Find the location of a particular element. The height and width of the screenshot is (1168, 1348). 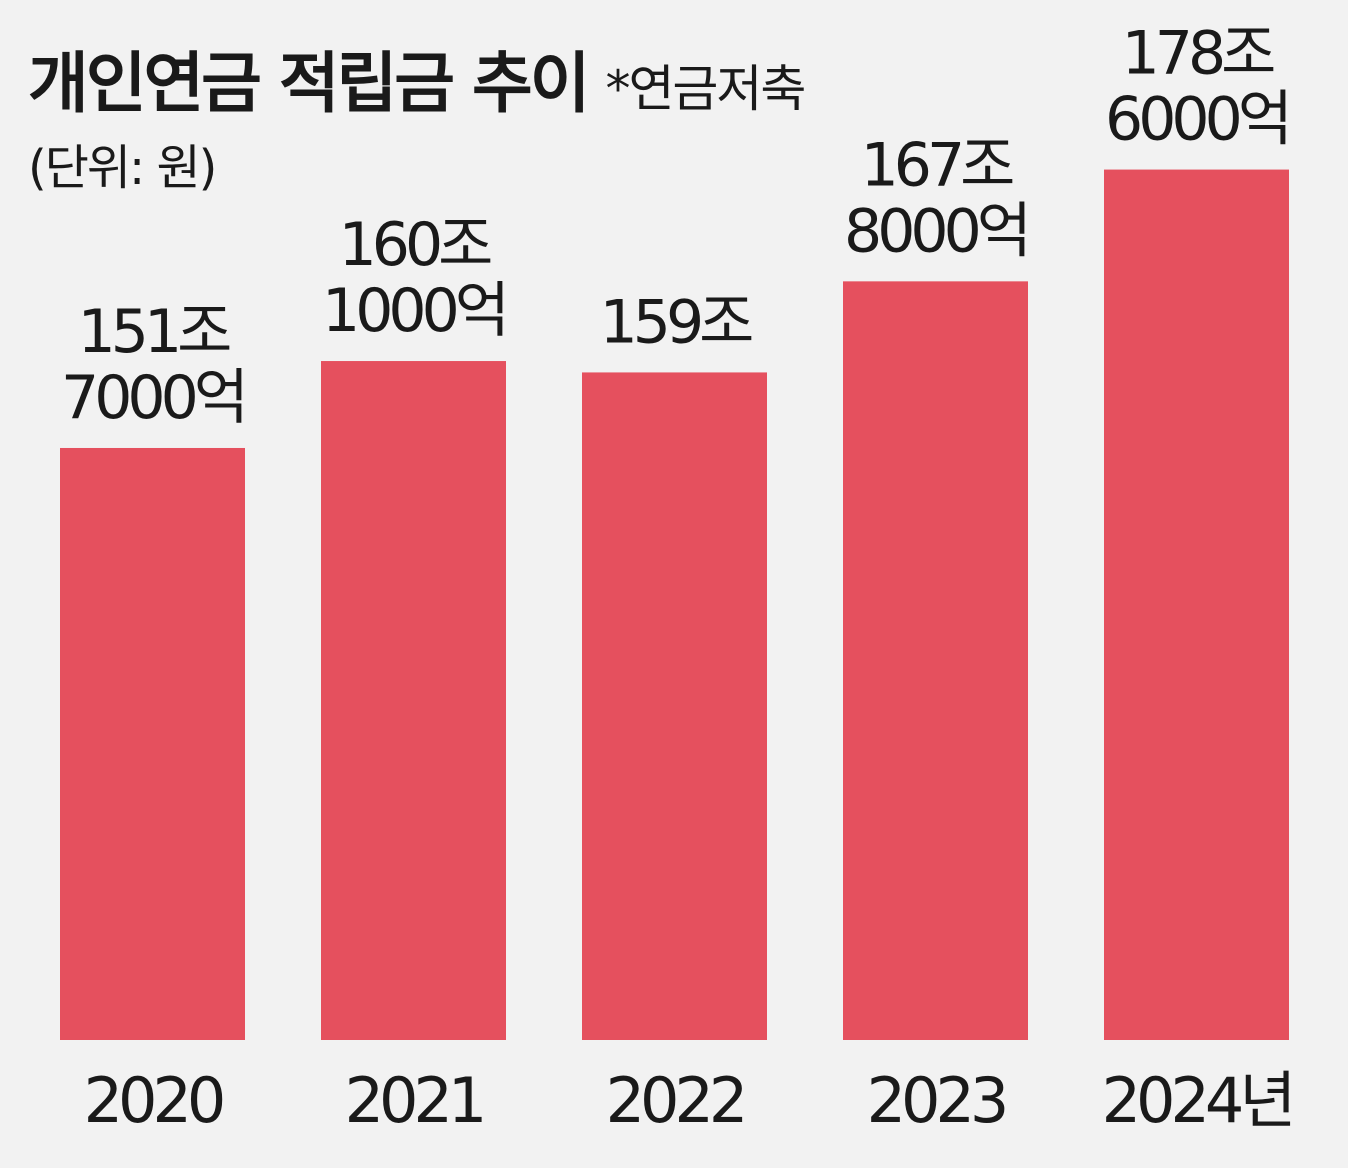

category-label-2020: 2020 is located at coordinates (153, 1100).